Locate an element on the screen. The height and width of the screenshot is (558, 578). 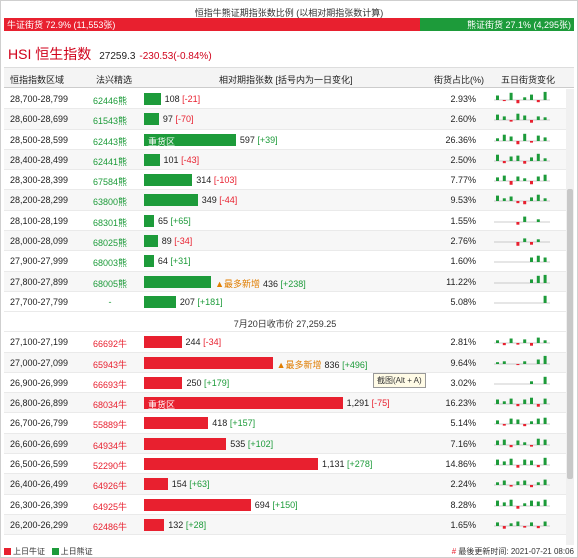
row-warrant-code: 62446熊 is located at coordinates (110, 101).